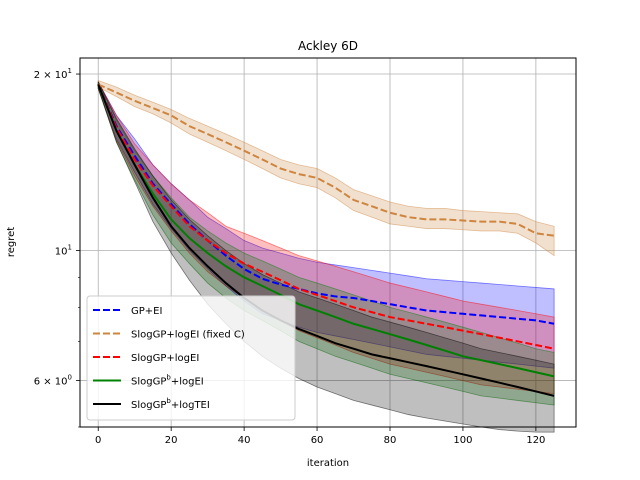  Describe the element at coordinates (98, 440) in the screenshot. I see `x-tick-label: 0` at that location.